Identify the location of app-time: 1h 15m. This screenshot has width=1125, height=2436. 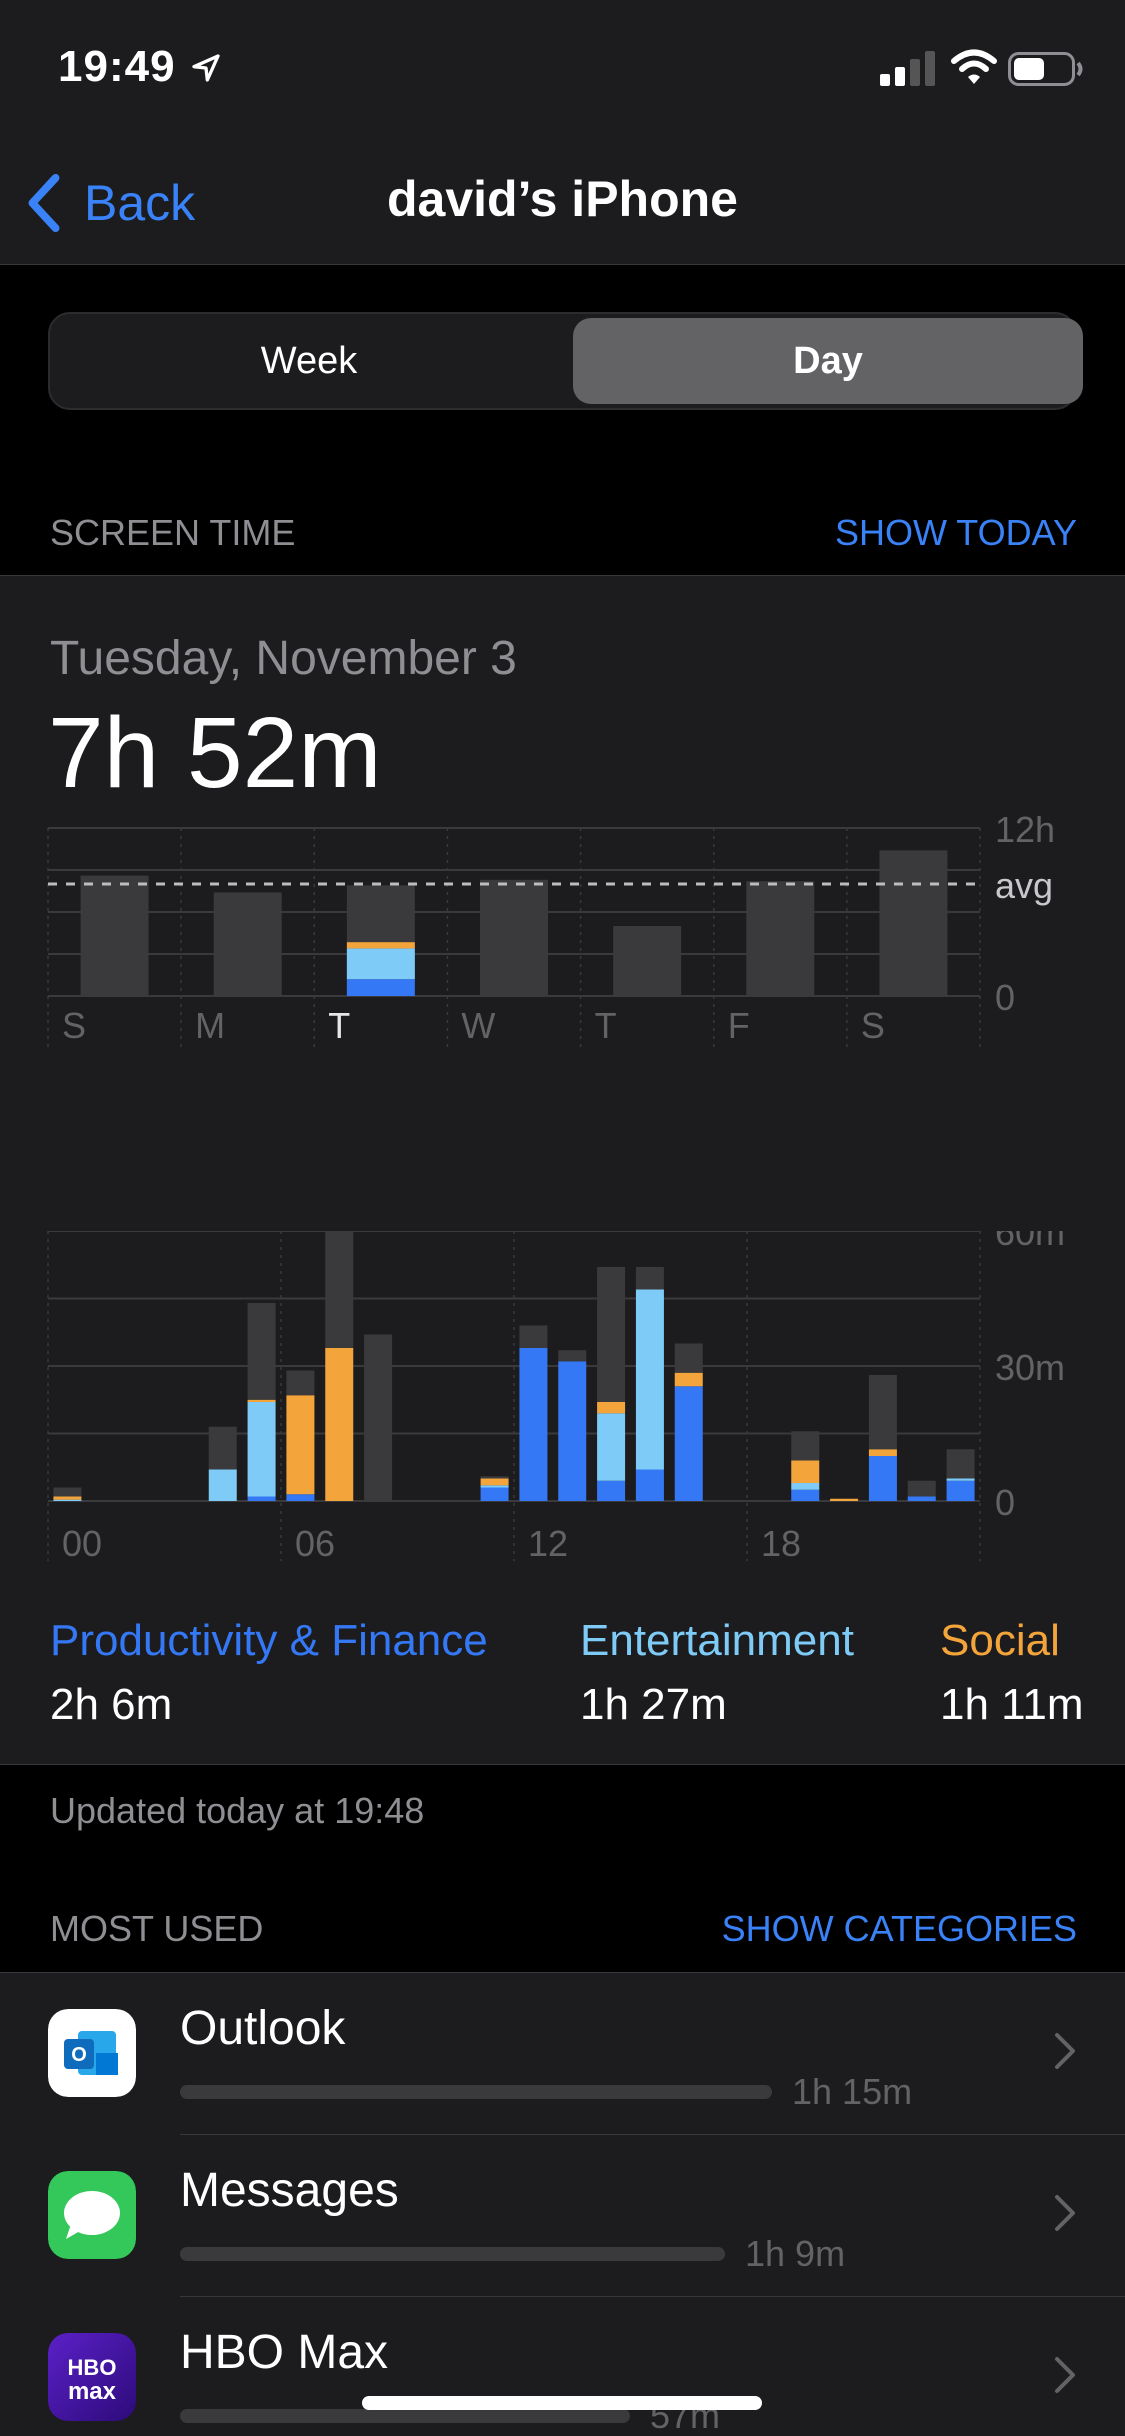
(852, 2091).